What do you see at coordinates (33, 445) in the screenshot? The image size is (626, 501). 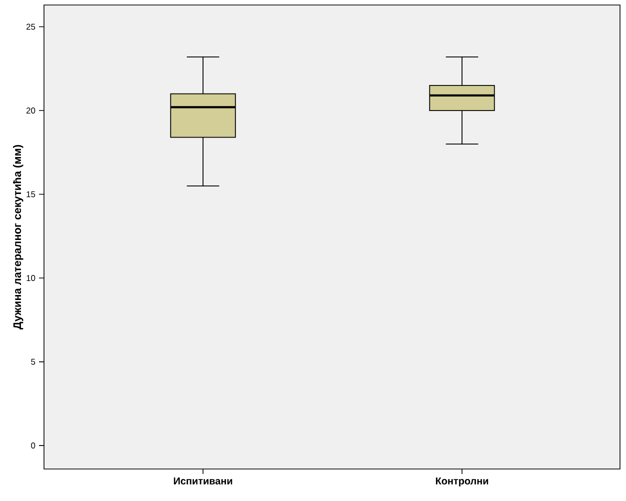 I see `y-tick-label: 0` at bounding box center [33, 445].